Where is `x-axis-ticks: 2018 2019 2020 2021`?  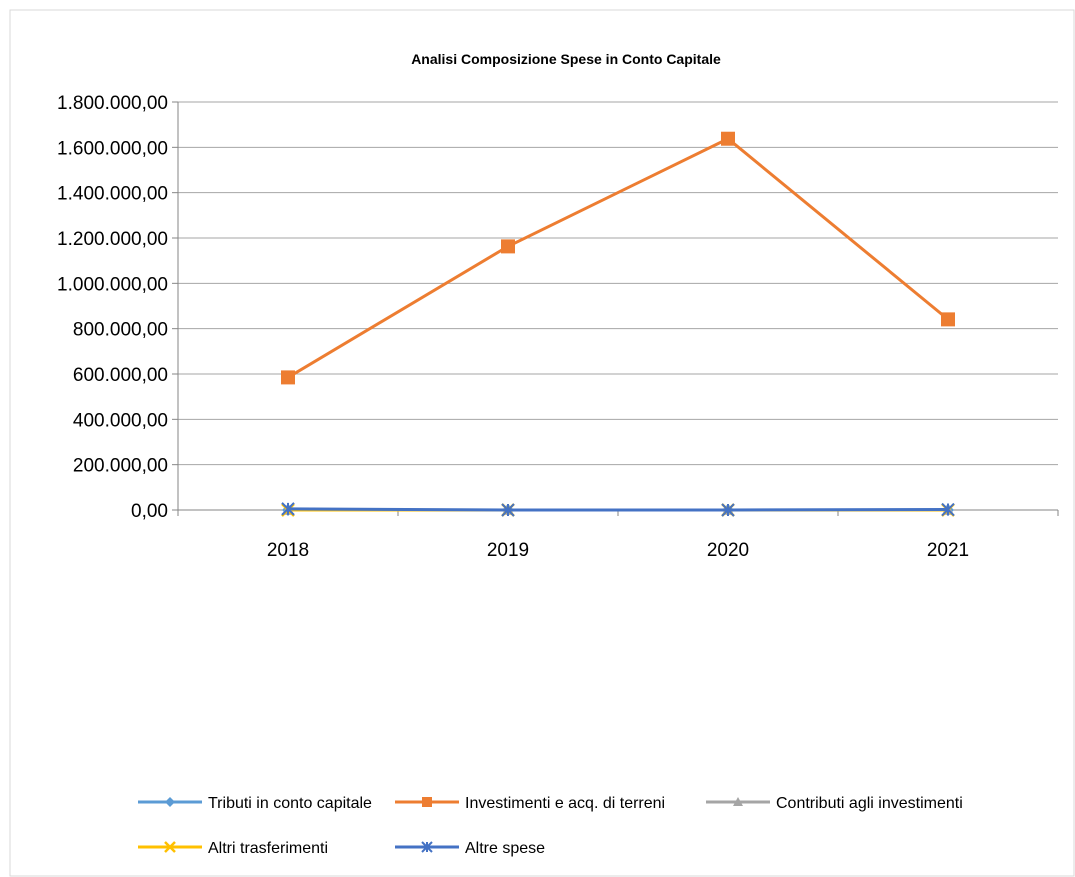 x-axis-ticks: 2018 2019 2020 2021 is located at coordinates (618, 550).